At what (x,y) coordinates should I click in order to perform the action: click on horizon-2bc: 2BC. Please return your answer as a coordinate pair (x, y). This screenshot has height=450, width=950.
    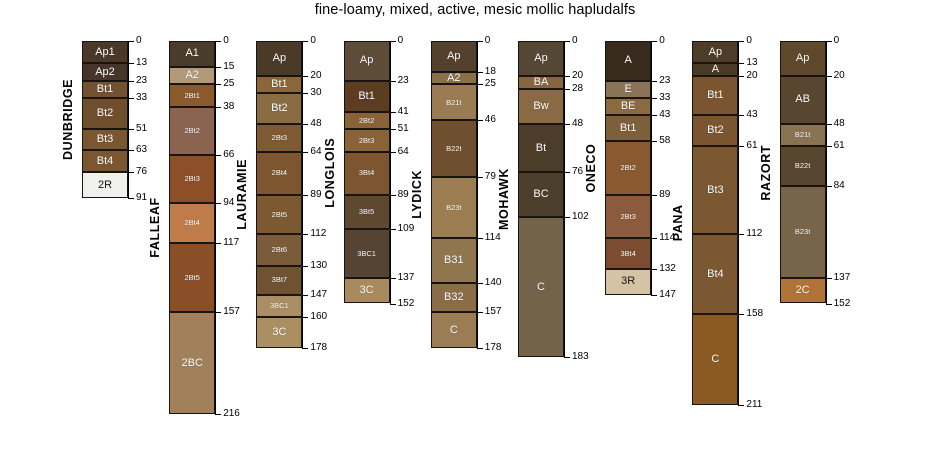
    Looking at the image, I should click on (192, 363).